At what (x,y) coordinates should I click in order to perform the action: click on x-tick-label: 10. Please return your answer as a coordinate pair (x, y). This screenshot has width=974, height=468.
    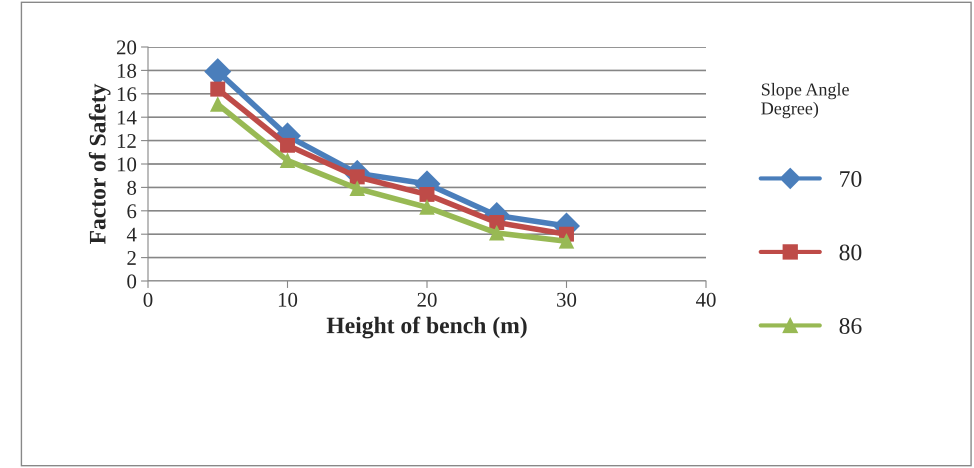
    Looking at the image, I should click on (288, 299).